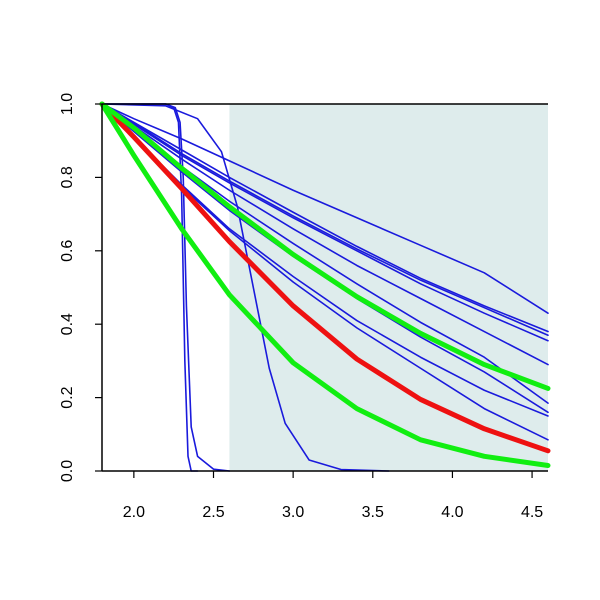 Image resolution: width=600 pixels, height=600 pixels. I want to click on x-tick-label: 4.0, so click(452, 512).